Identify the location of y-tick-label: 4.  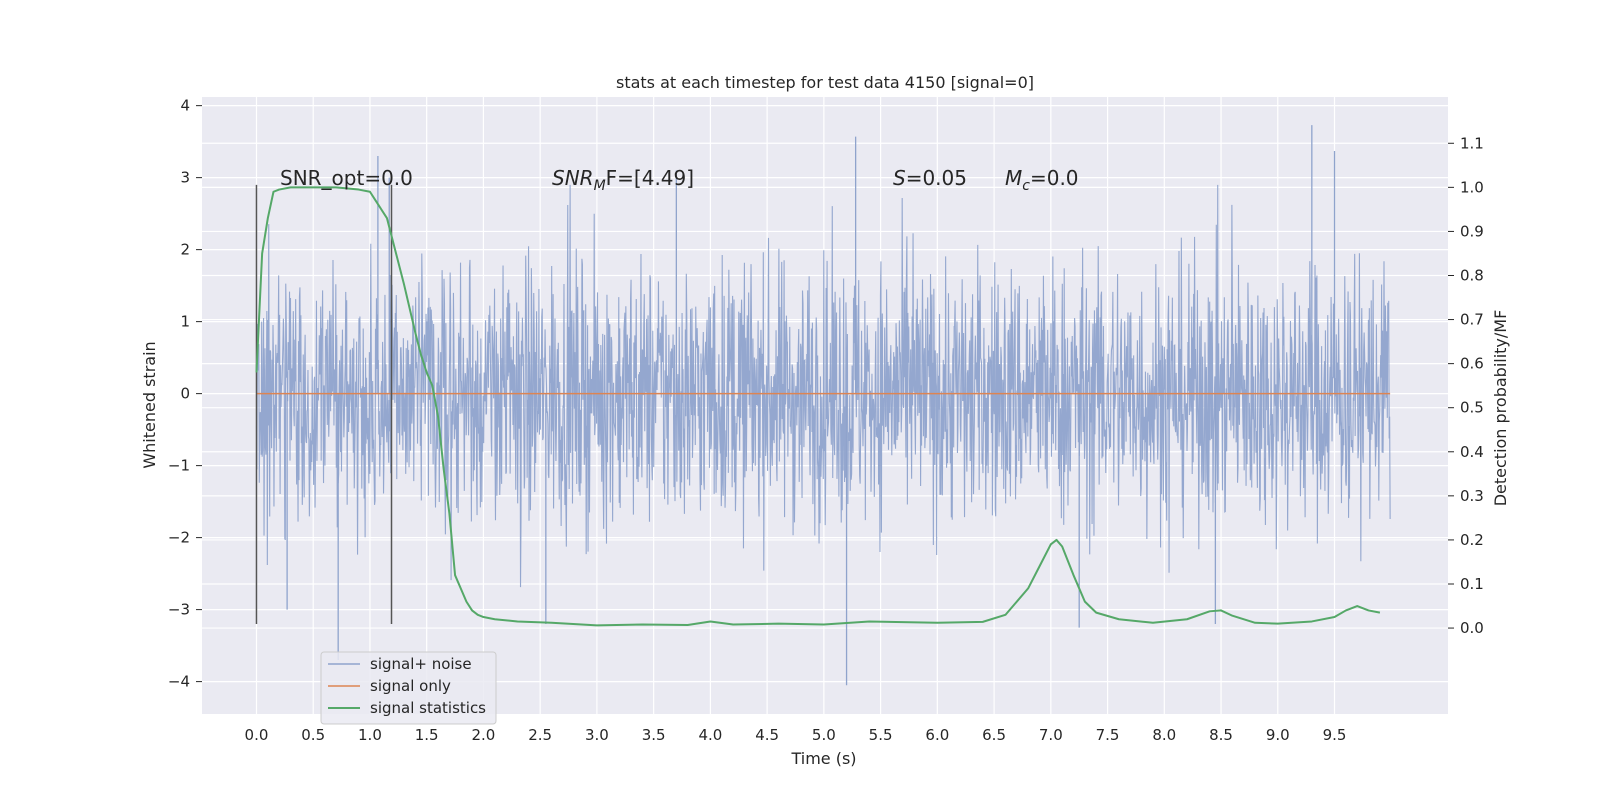
(185, 106).